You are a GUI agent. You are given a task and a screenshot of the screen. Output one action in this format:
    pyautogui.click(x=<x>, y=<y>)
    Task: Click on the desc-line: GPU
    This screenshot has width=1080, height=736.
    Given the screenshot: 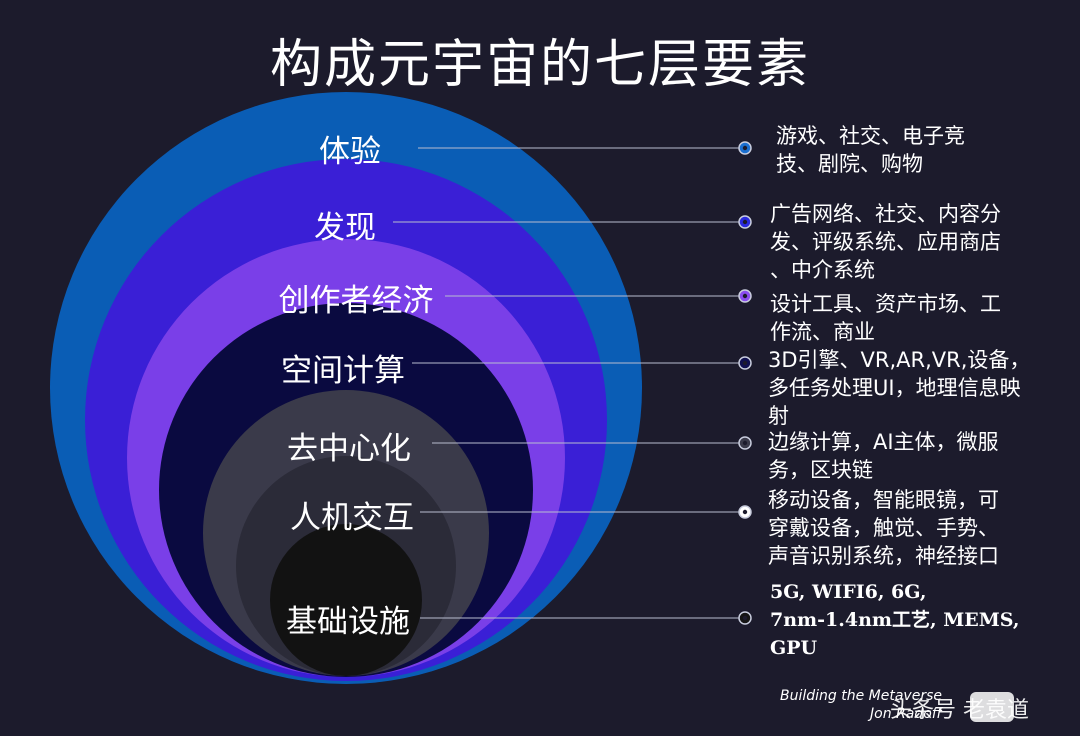 What is the action you would take?
    pyautogui.click(x=794, y=648)
    